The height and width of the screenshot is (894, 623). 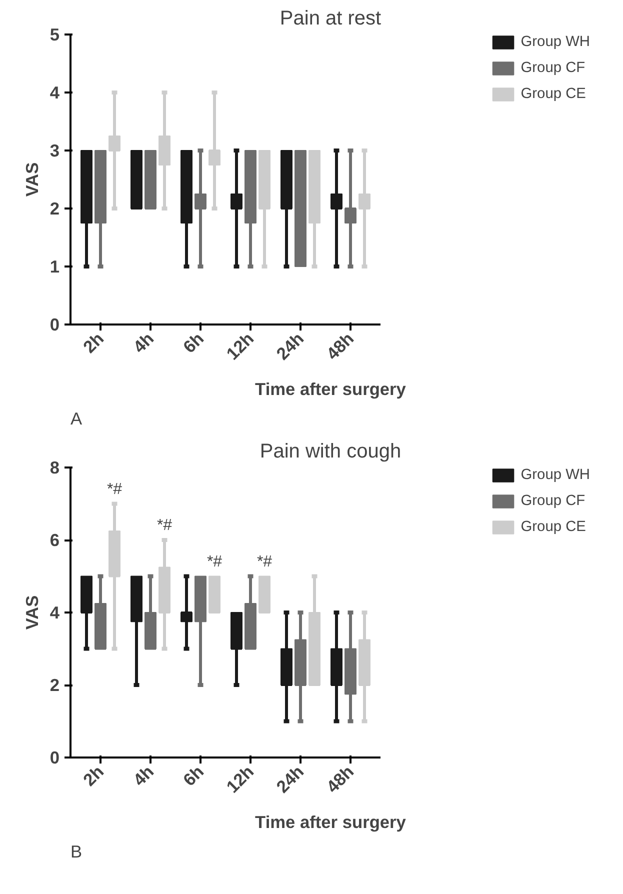 I want to click on y-tick-label: 8, so click(x=55, y=468).